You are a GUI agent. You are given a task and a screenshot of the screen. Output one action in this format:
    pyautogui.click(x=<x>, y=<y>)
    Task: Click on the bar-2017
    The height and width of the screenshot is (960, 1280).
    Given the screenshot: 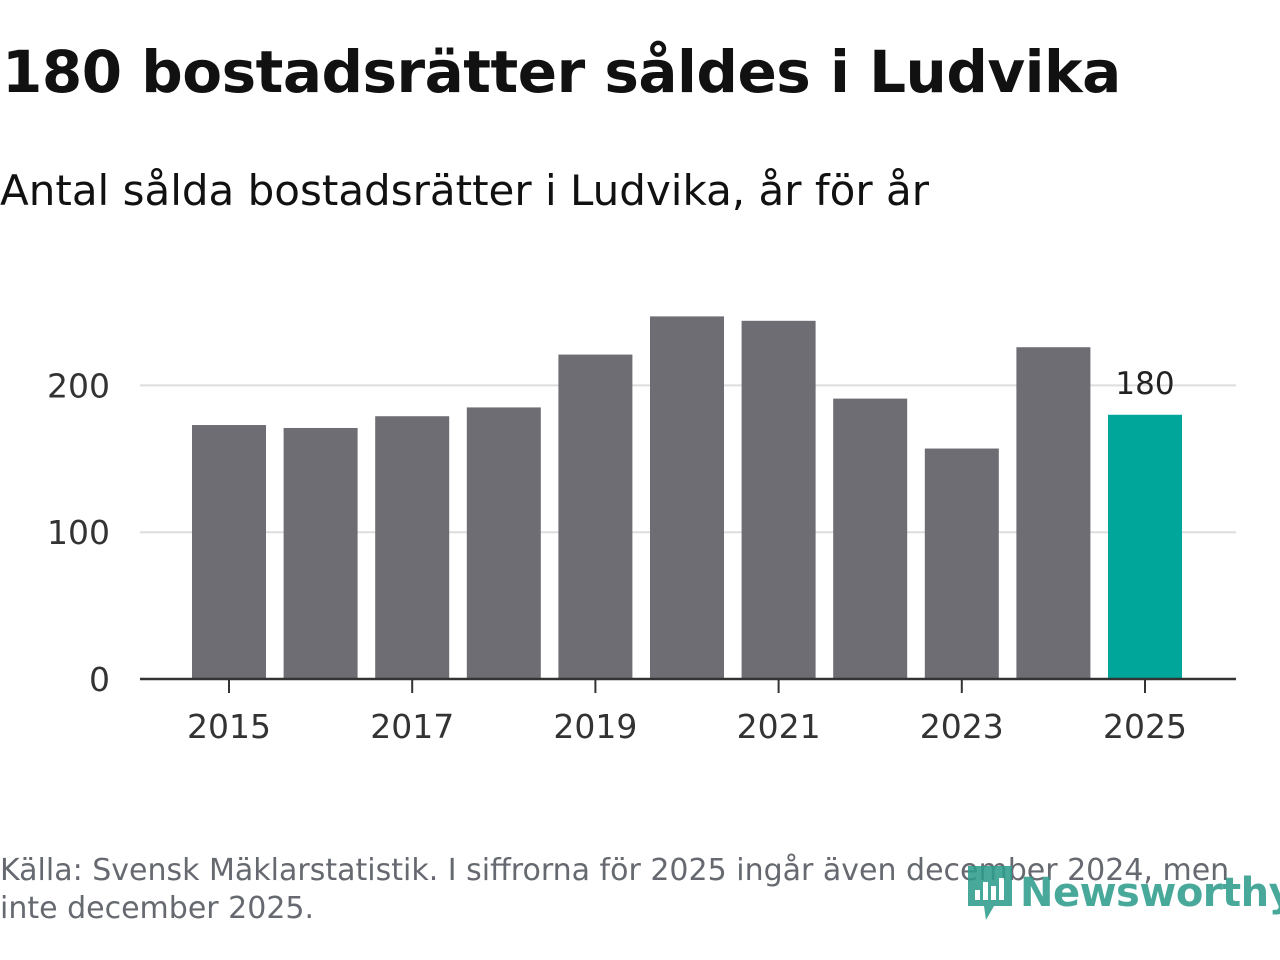 What is the action you would take?
    pyautogui.click(x=412, y=547)
    